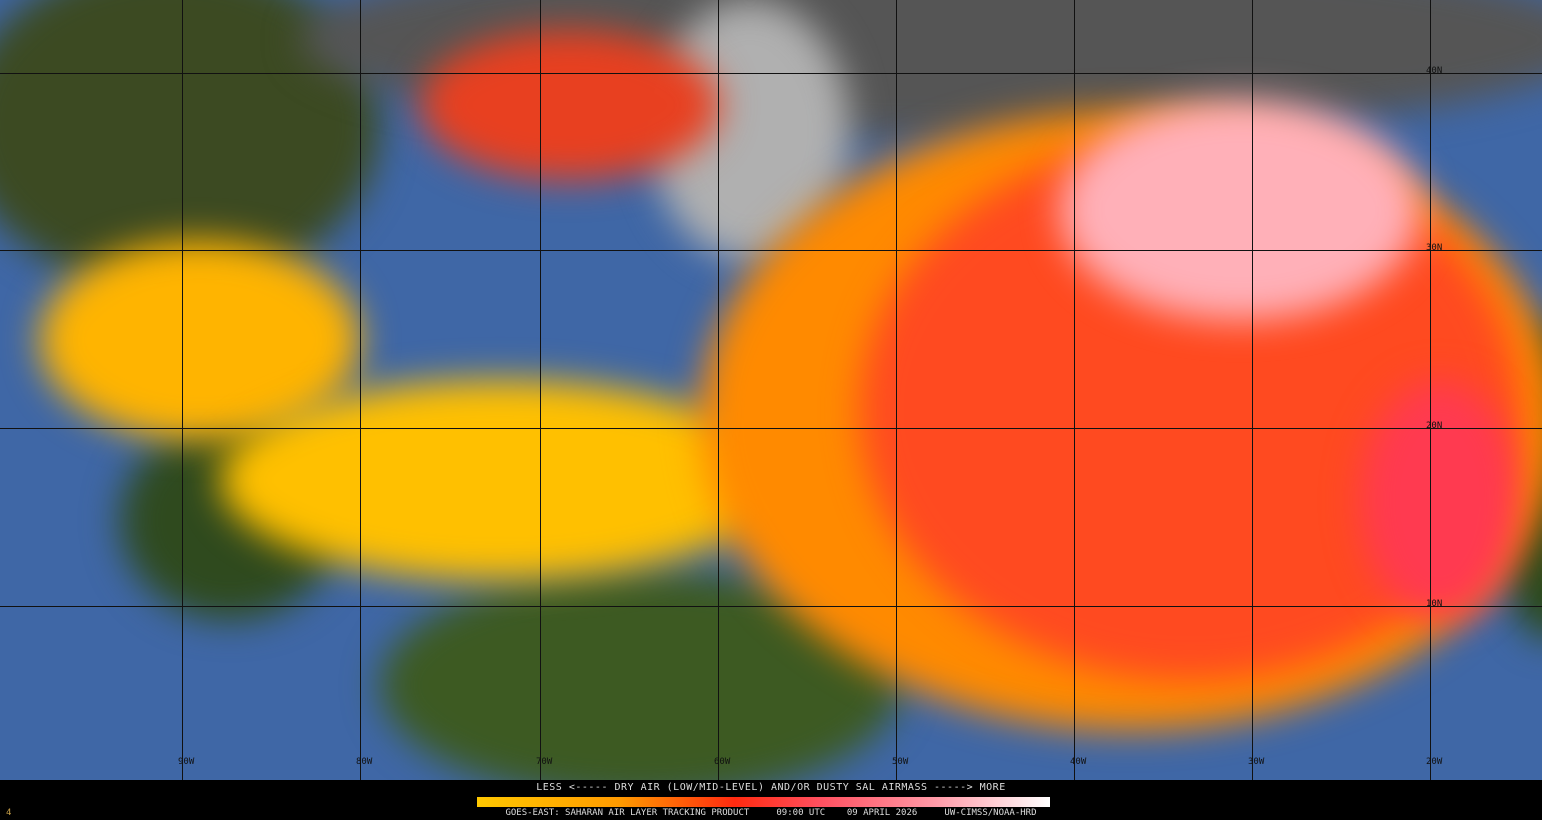 The width and height of the screenshot is (1542, 820). Describe the element at coordinates (896, 390) in the screenshot. I see `gridline-50w` at that location.